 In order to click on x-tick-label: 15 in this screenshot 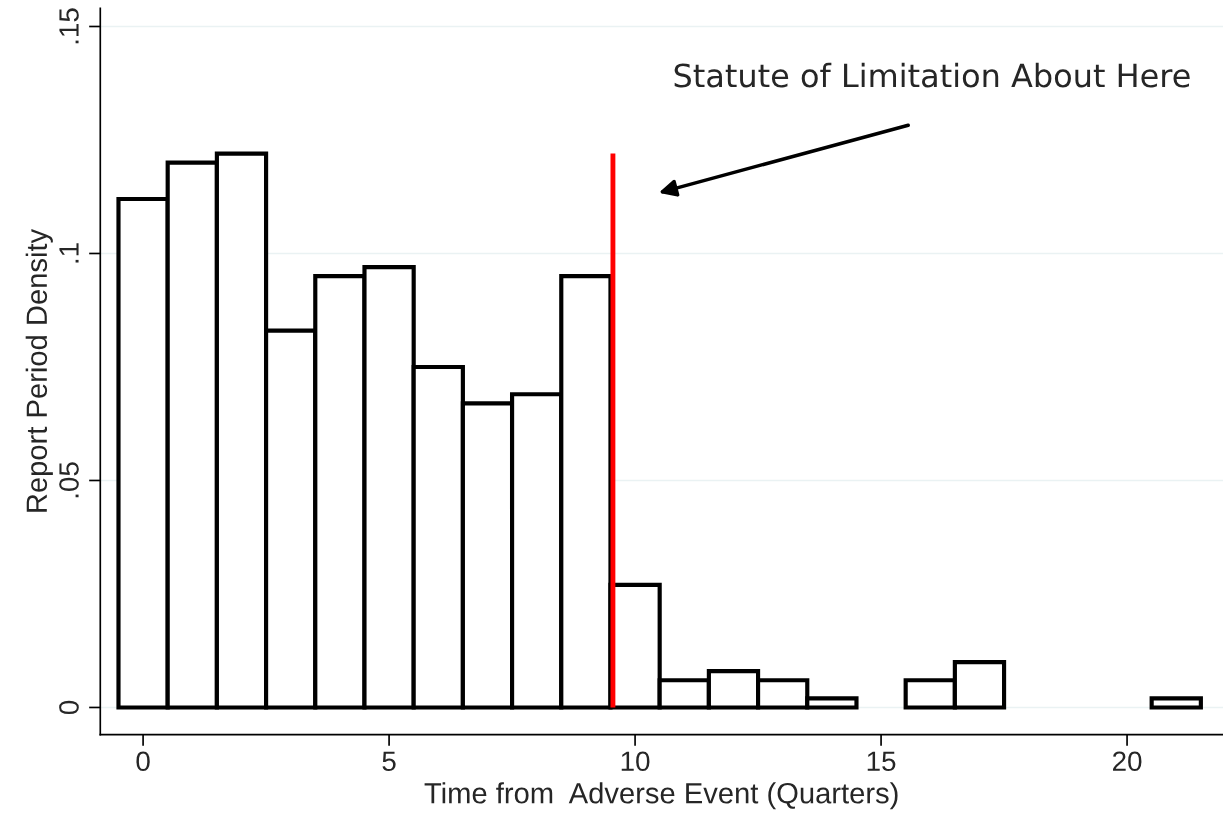, I will do `click(881, 761)`.